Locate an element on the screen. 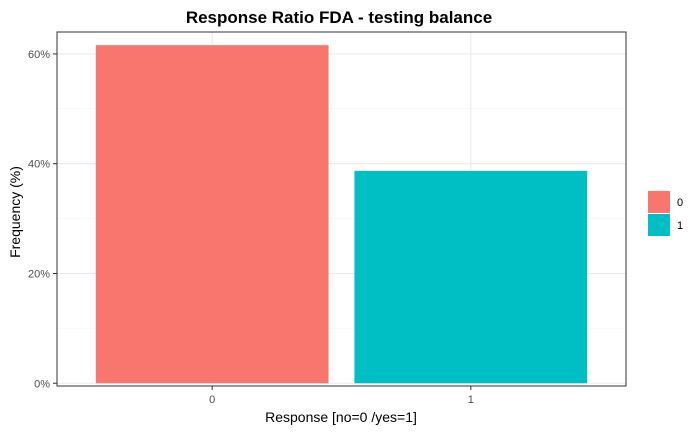 The image size is (700, 432). legend-label-0: 0 is located at coordinates (680, 203).